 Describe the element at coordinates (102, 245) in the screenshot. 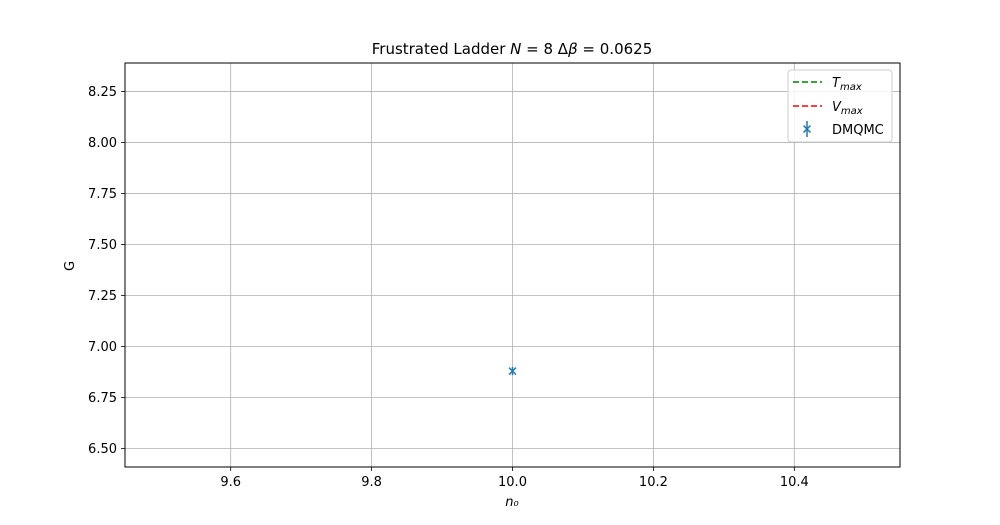

I see `y-tick-label: 7.50` at that location.